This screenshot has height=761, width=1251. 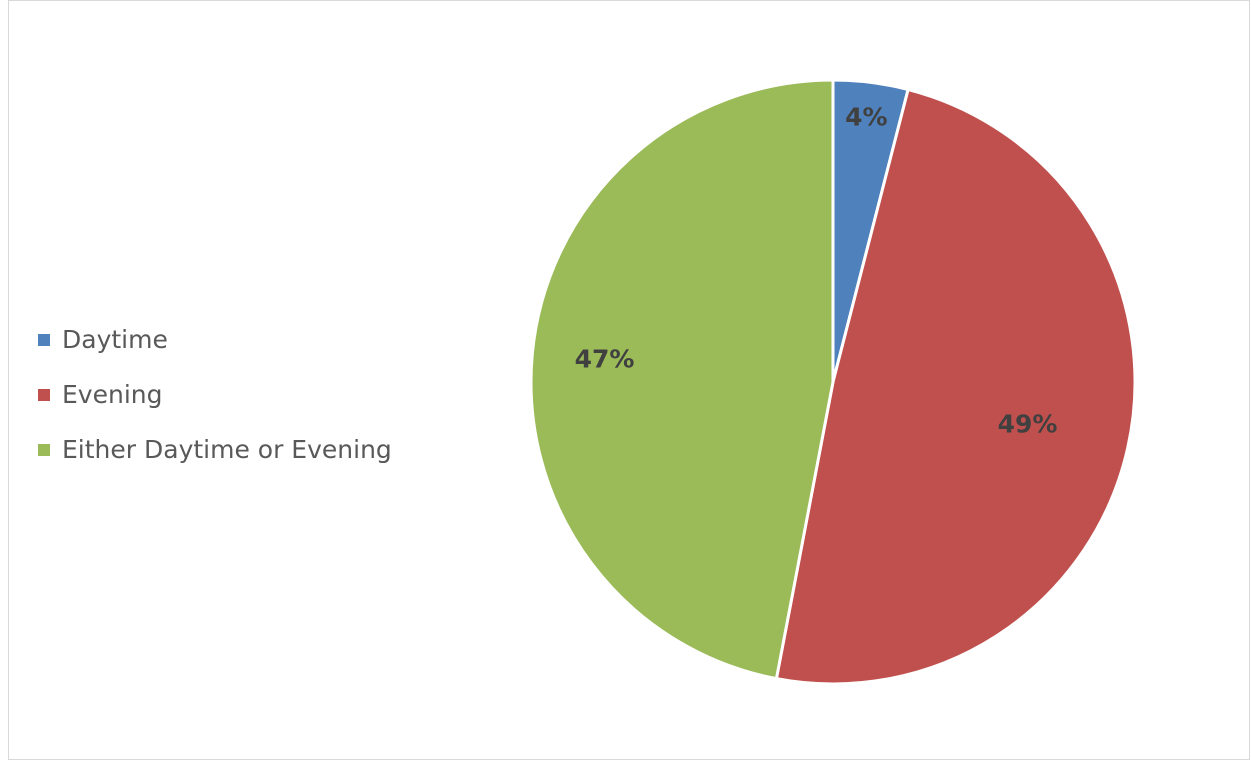 What do you see at coordinates (227, 449) in the screenshot?
I see `legend-label-either: Either Daytime or Evening` at bounding box center [227, 449].